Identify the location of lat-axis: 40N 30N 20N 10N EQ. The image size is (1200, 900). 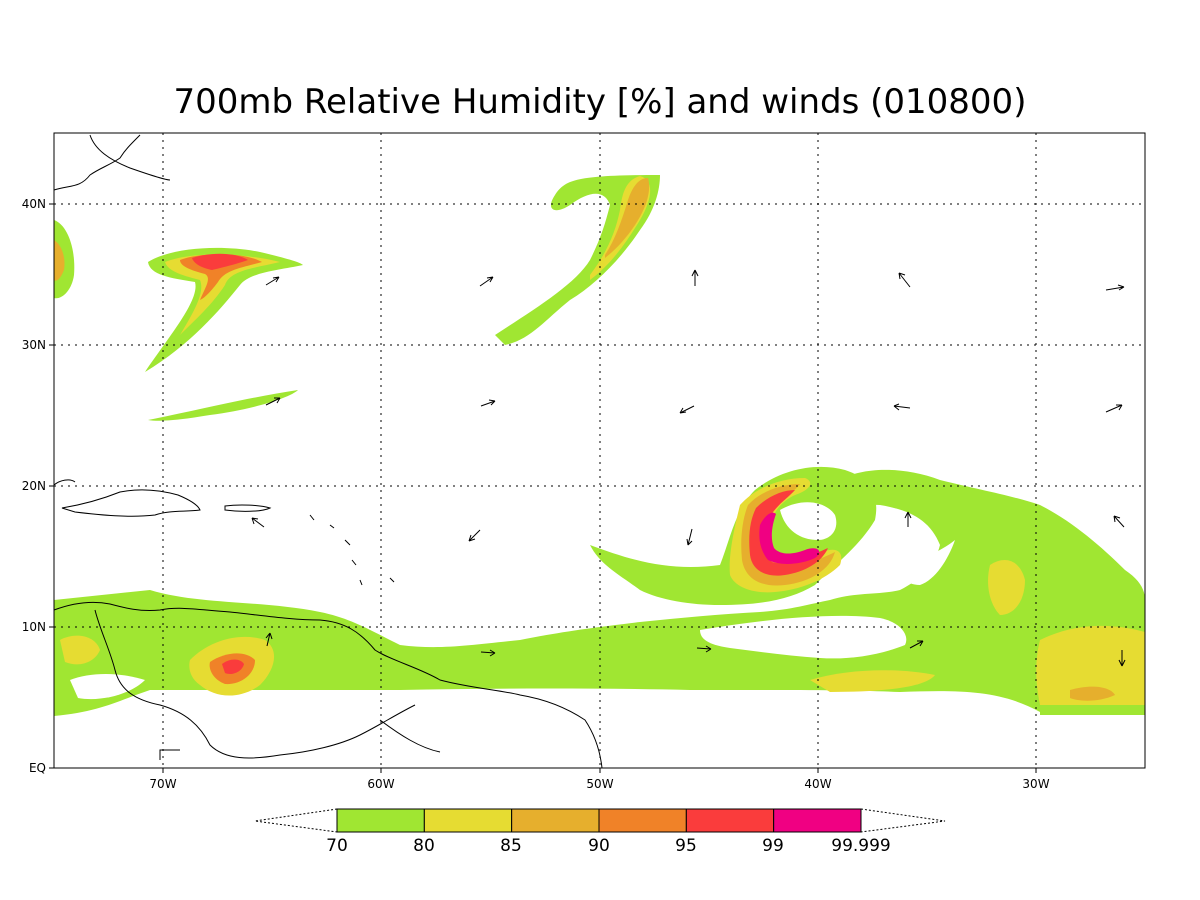
(38, 486).